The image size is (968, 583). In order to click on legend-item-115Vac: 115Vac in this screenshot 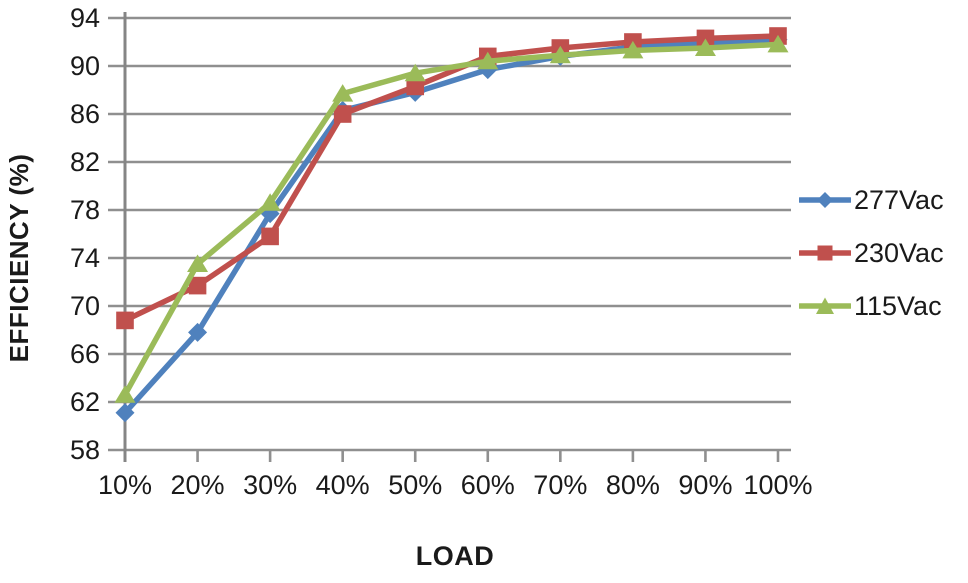, I will do `click(871, 306)`.